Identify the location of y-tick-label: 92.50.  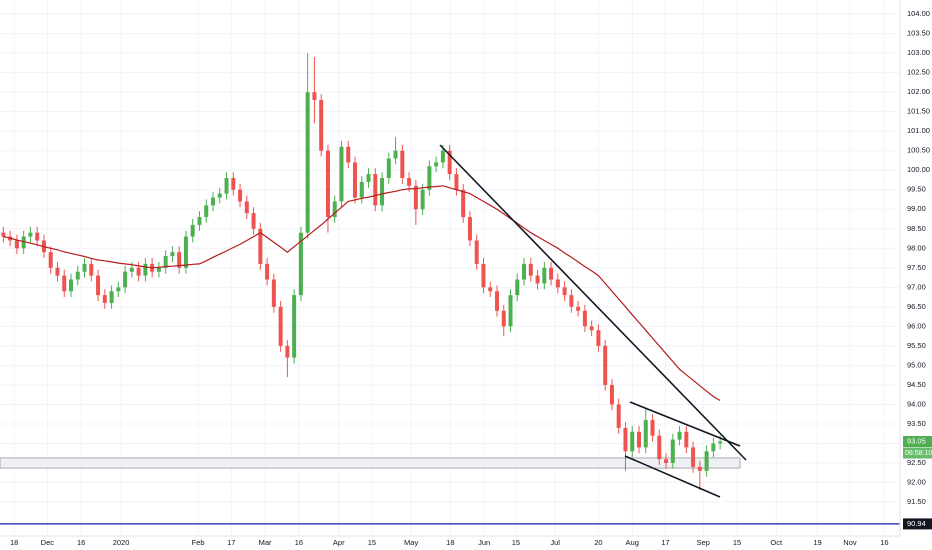
(916, 462).